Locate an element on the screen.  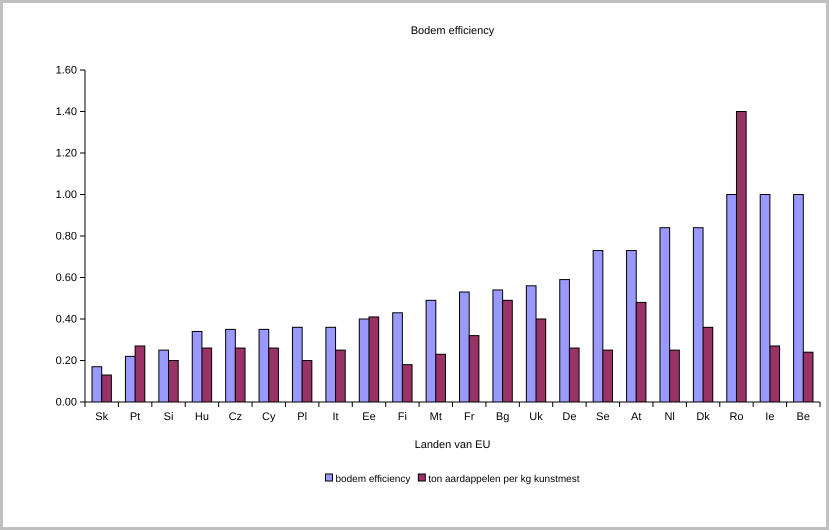
x-tick-label: Bg is located at coordinates (503, 416).